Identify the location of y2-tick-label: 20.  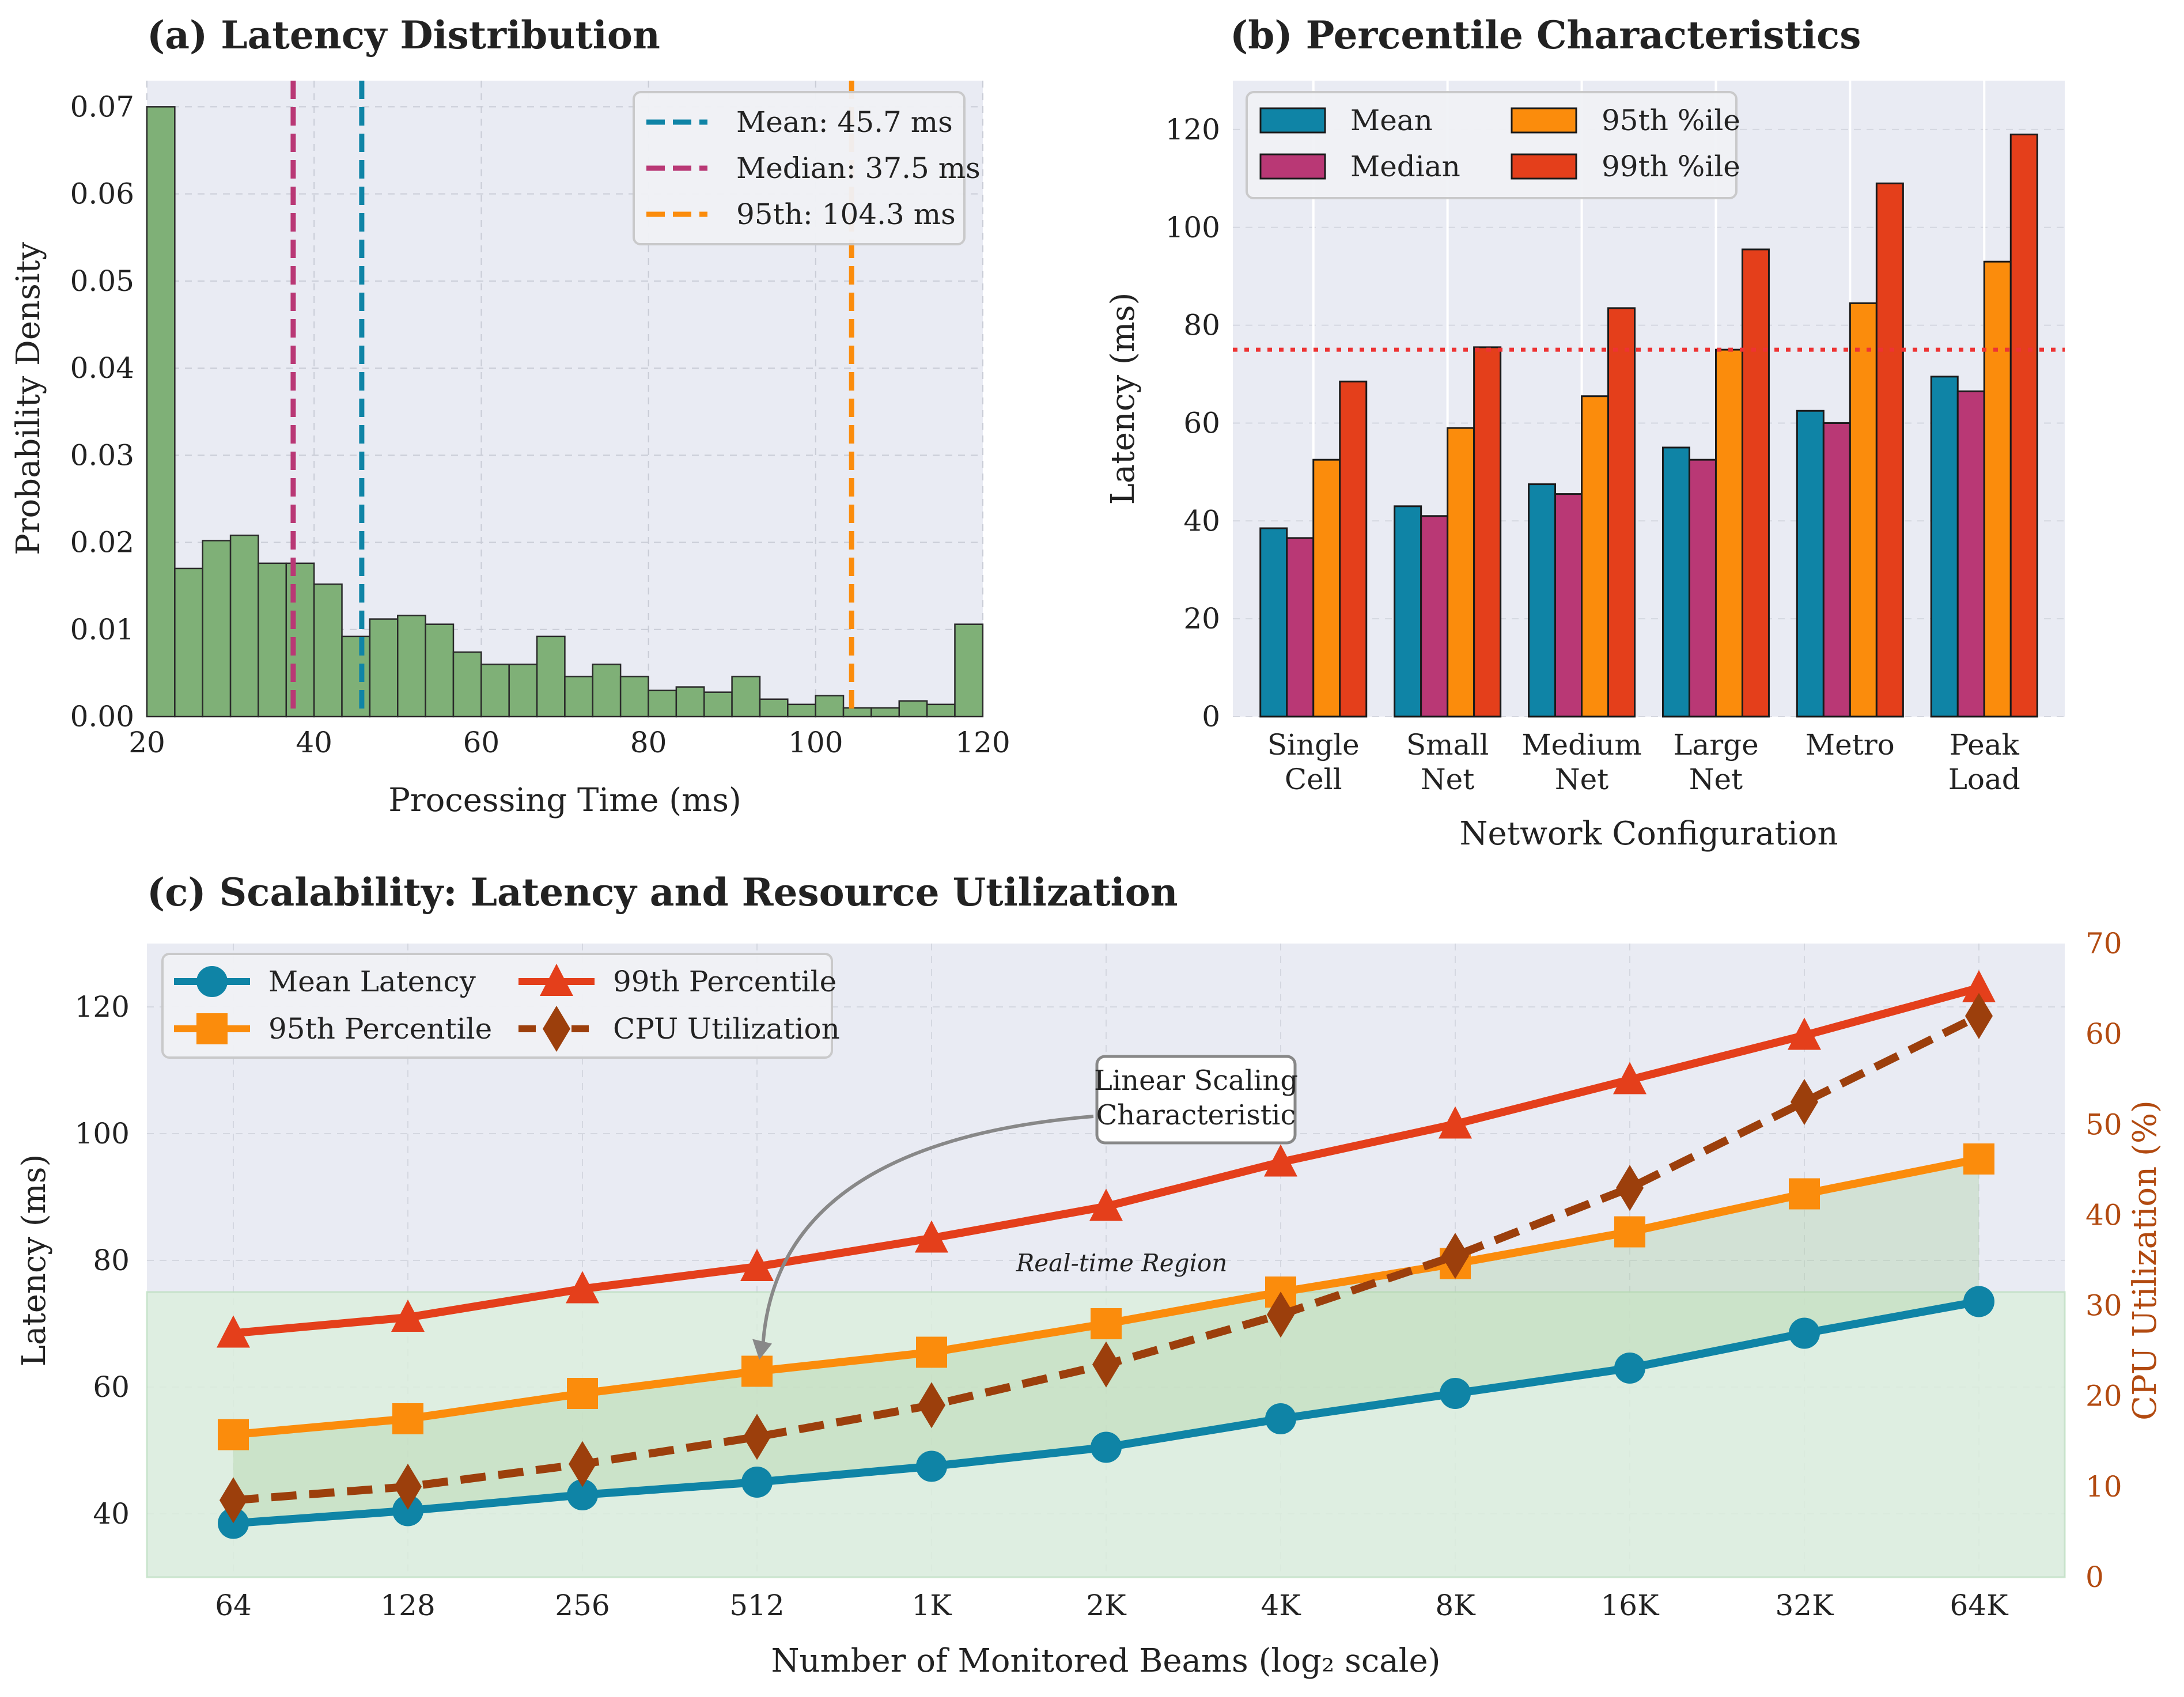
(2104, 1396).